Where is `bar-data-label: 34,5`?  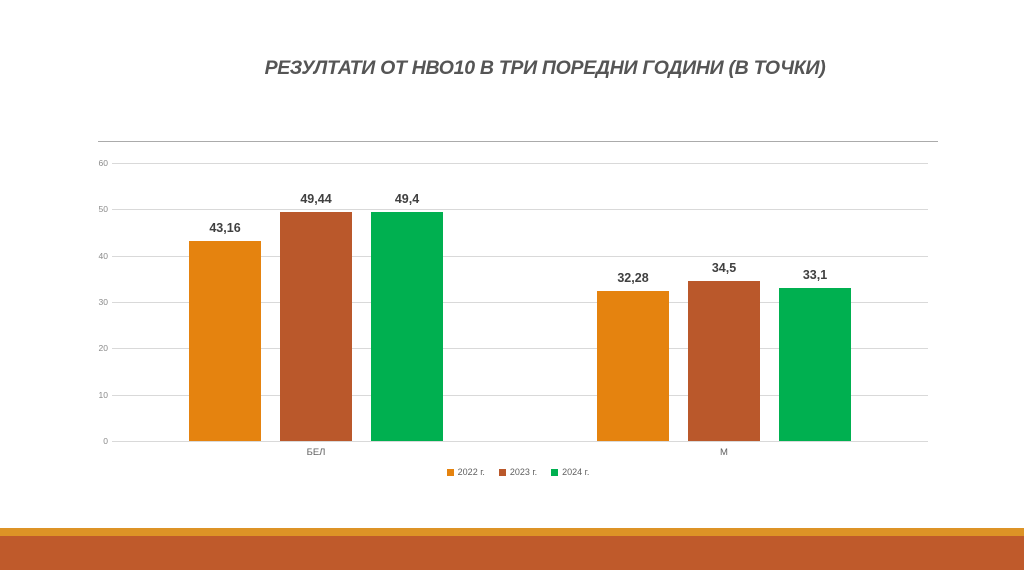 bar-data-label: 34,5 is located at coordinates (724, 268).